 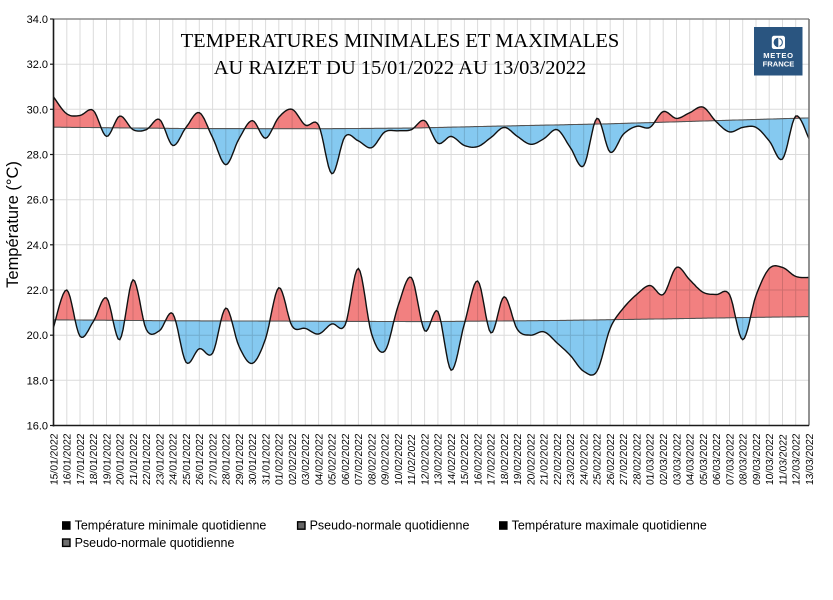 I want to click on svg-text: 05/02/2022, so click(x=333, y=459).